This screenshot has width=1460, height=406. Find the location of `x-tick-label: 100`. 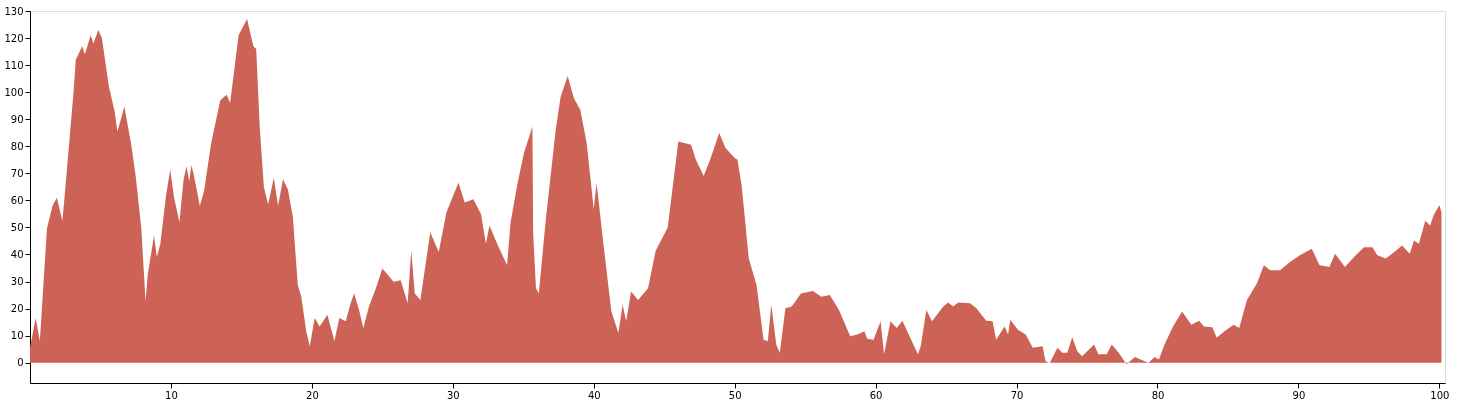

x-tick-label: 100 is located at coordinates (1440, 395).